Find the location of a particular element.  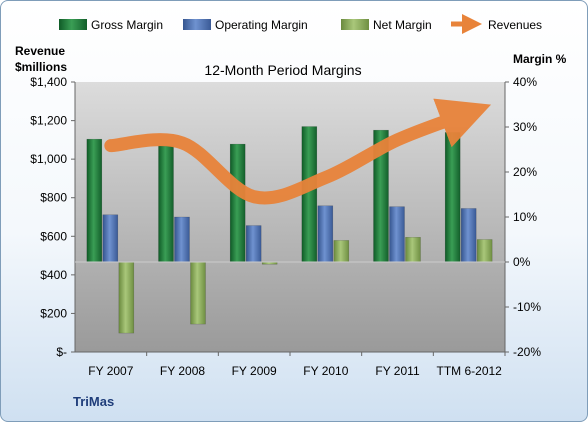

right-tick-label: -10% is located at coordinates (527, 307).